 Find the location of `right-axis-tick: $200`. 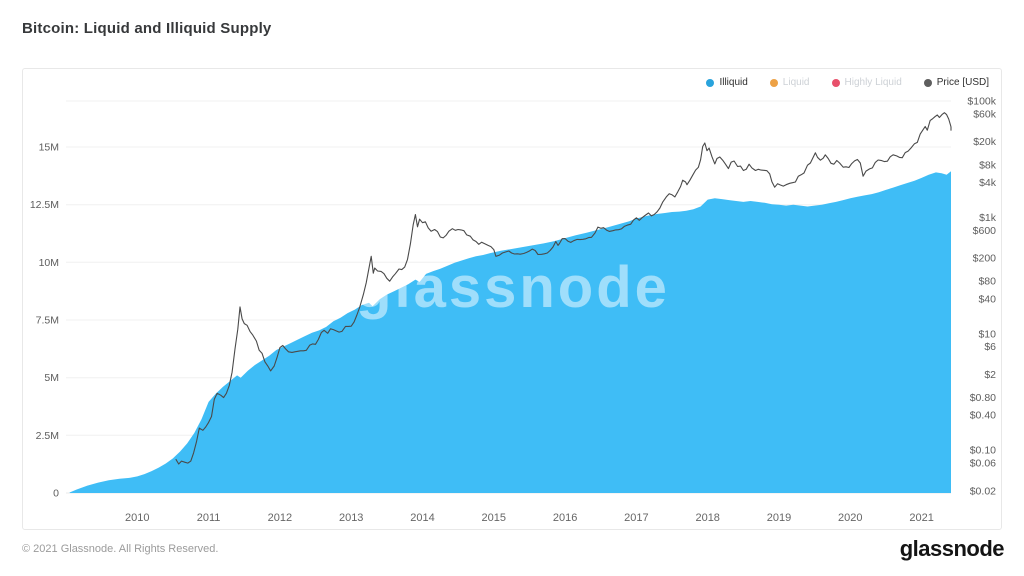

right-axis-tick: $200 is located at coordinates (985, 259).